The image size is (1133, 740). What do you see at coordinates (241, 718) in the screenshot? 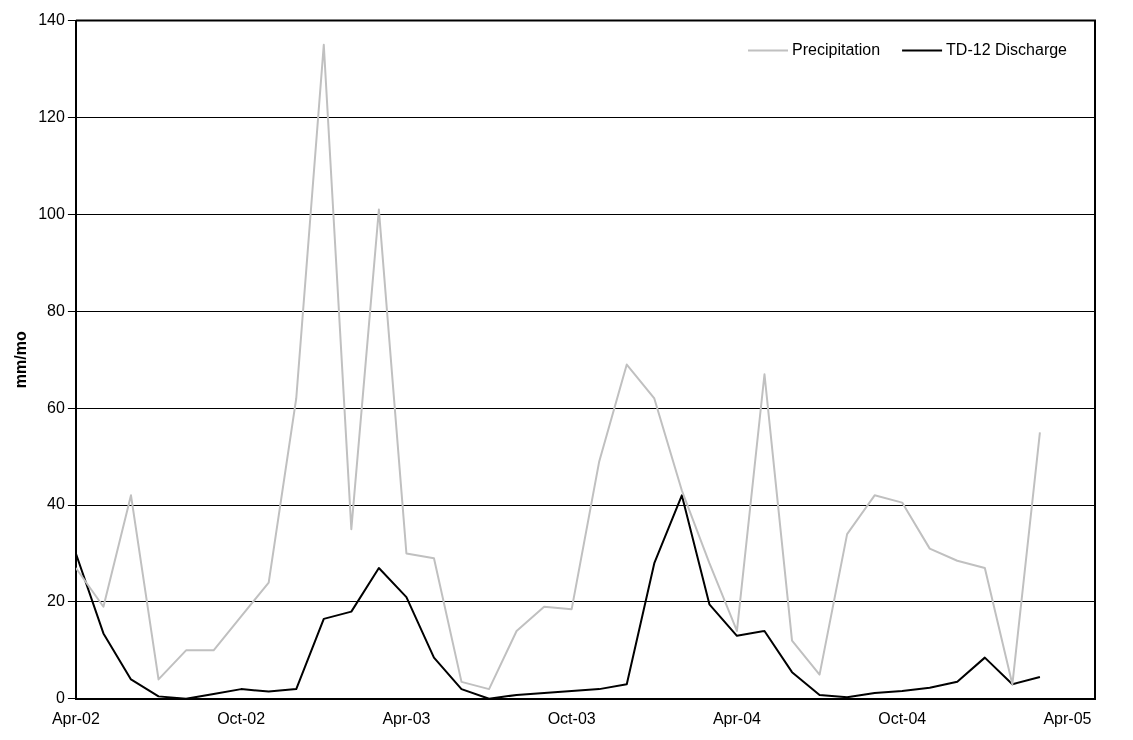
I see `x-tick-label: Oct-02` at bounding box center [241, 718].